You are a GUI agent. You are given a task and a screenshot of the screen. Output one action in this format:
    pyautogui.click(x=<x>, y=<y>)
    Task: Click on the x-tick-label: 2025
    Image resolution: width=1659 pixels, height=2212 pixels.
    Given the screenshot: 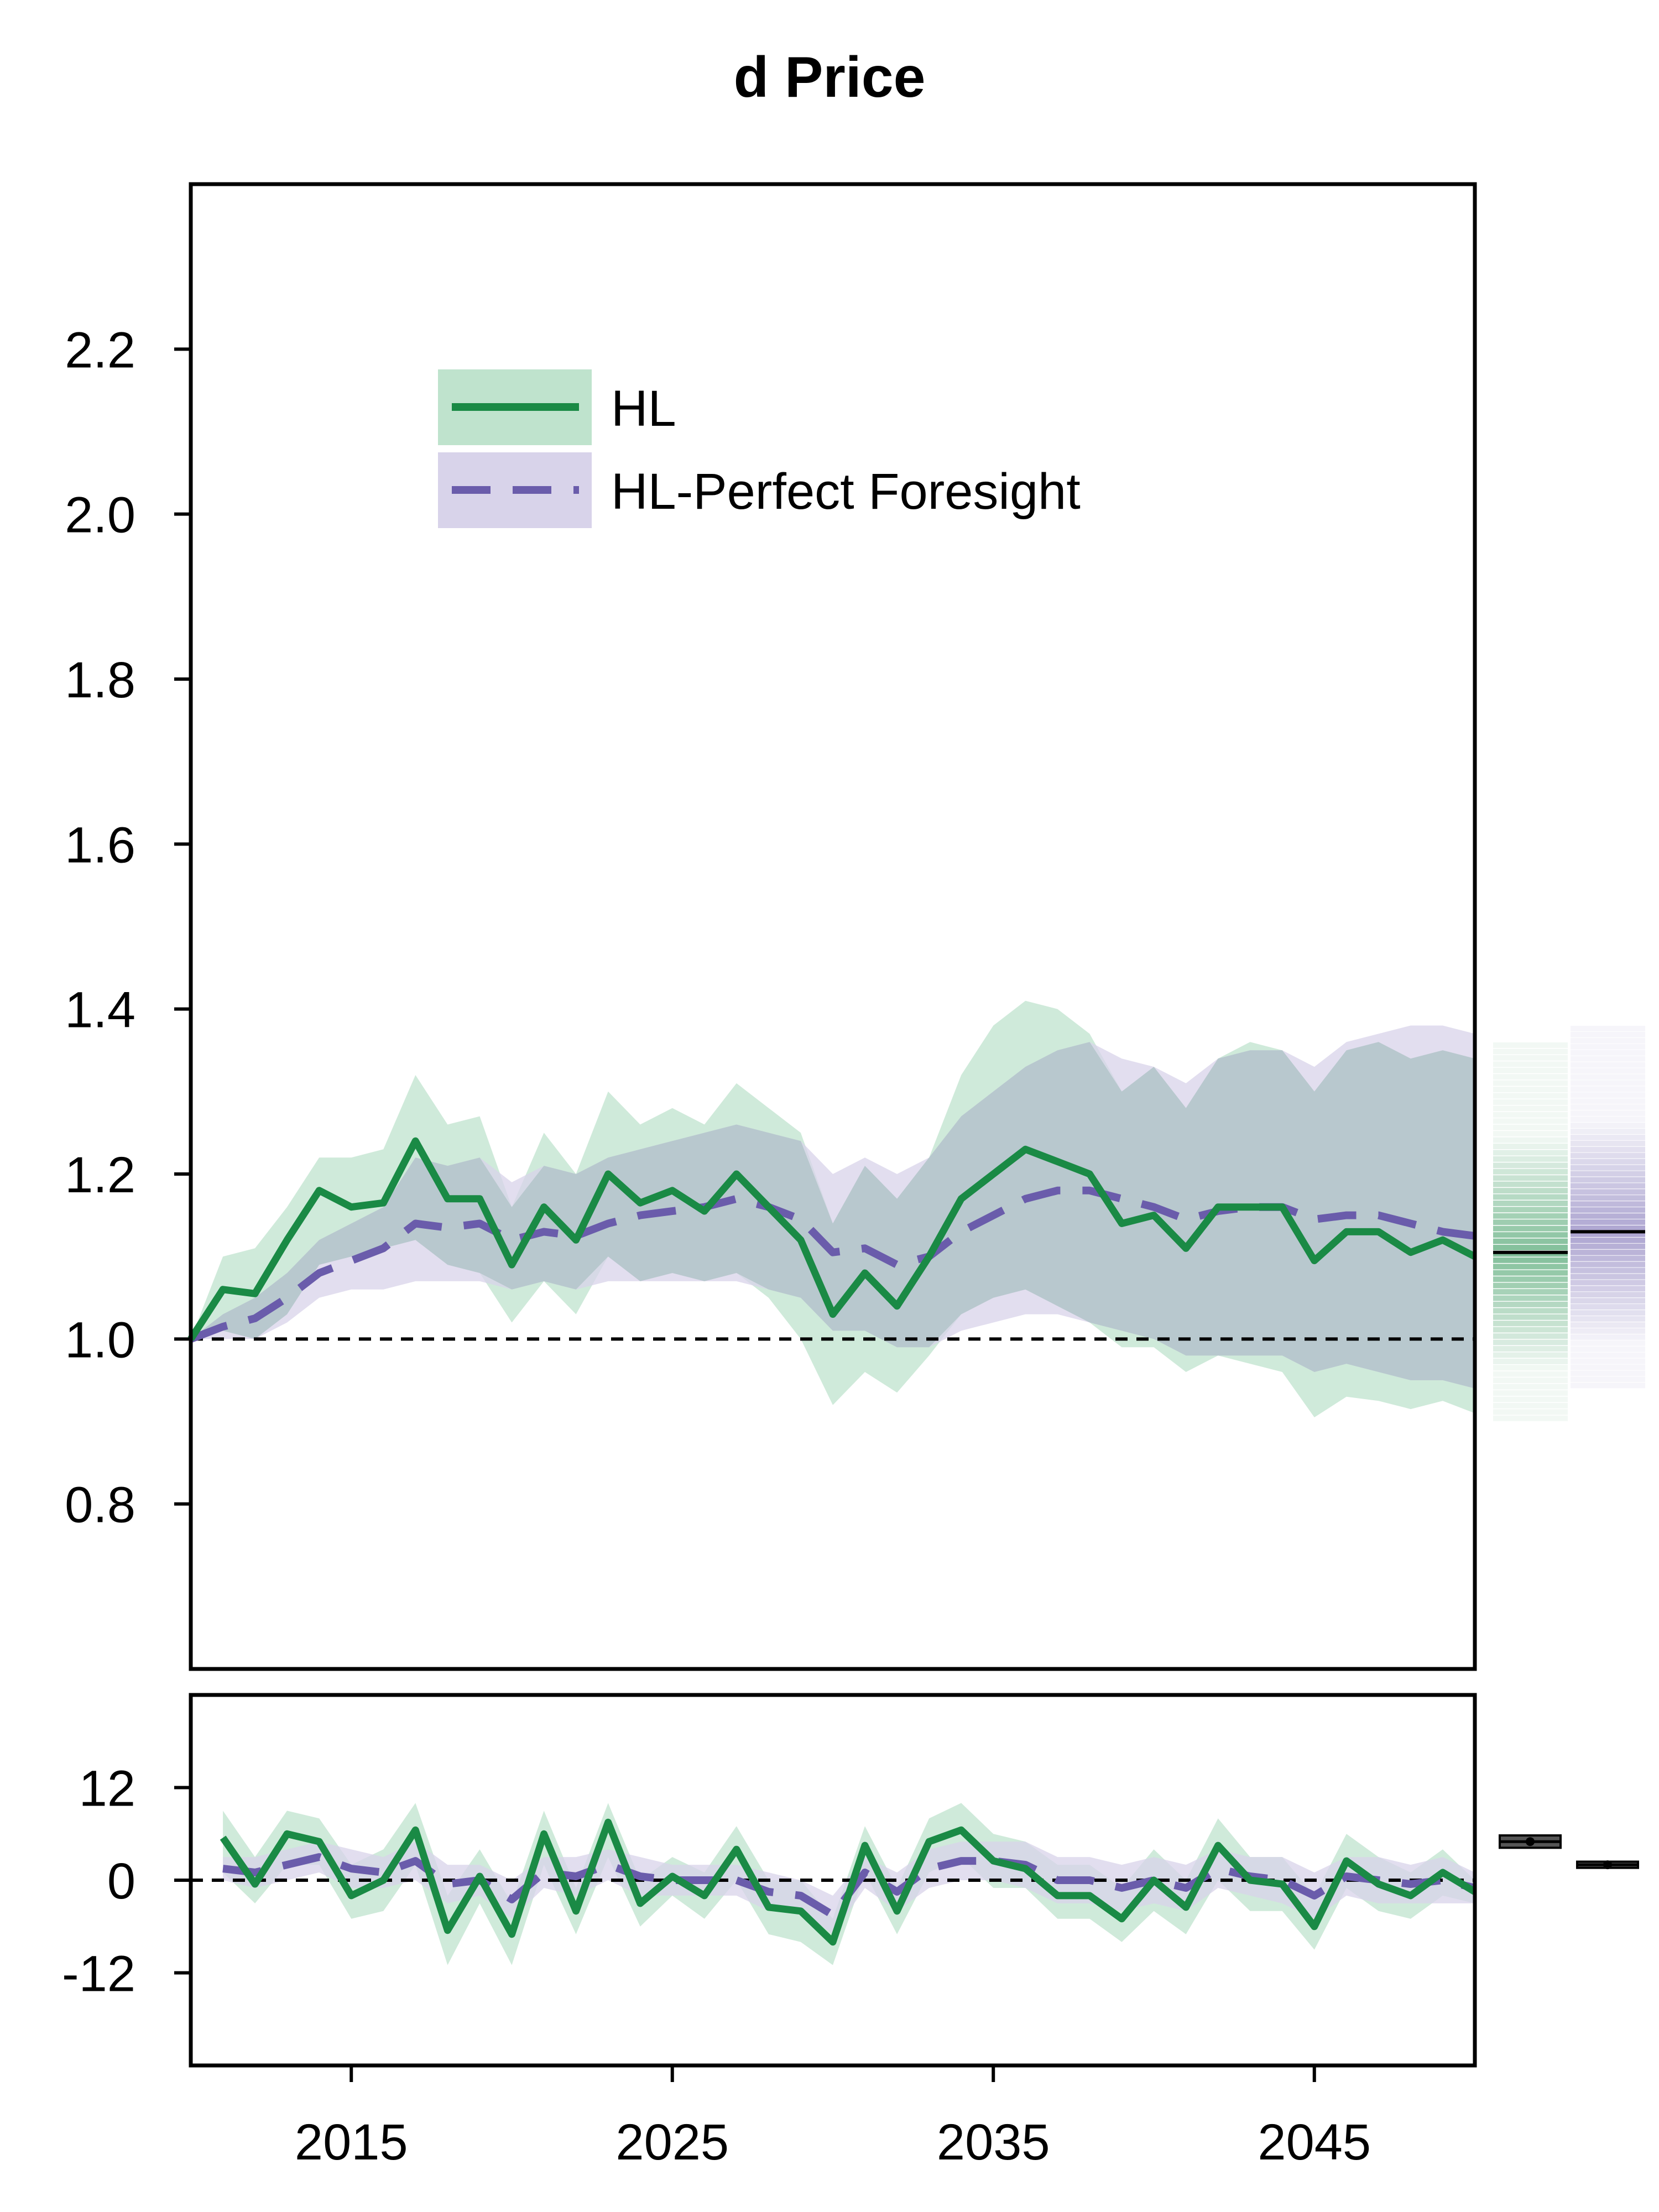 What is the action you would take?
    pyautogui.click(x=672, y=2143)
    